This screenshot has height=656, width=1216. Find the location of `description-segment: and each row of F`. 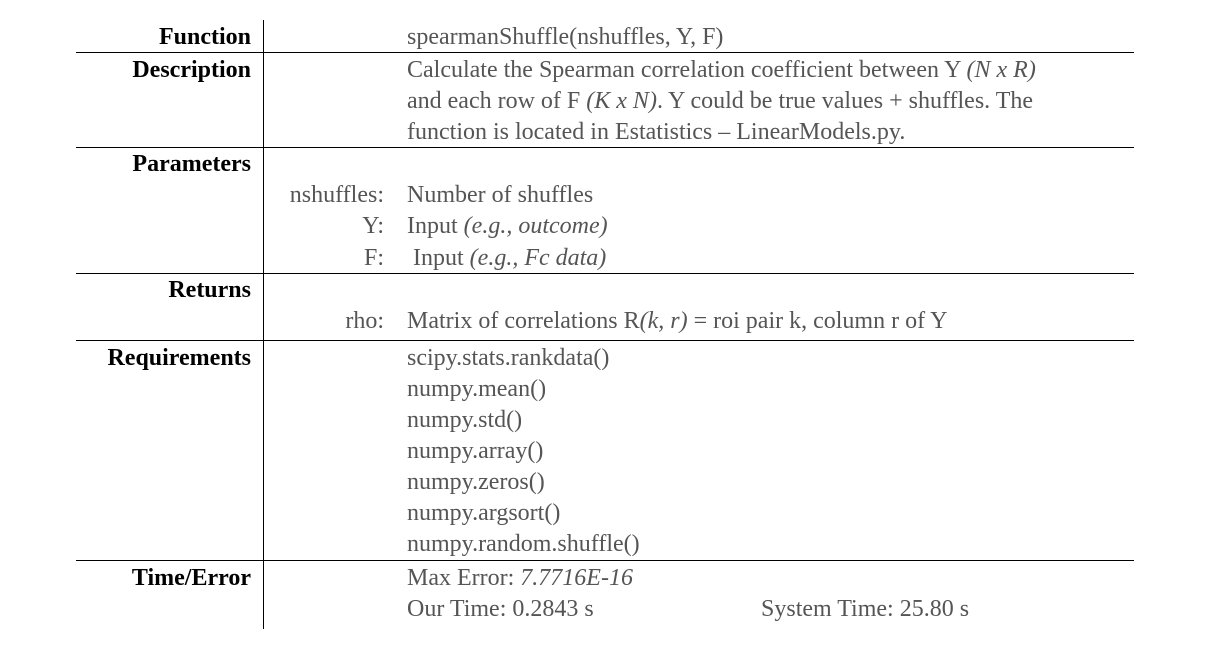

description-segment: and each row of F is located at coordinates (497, 101).